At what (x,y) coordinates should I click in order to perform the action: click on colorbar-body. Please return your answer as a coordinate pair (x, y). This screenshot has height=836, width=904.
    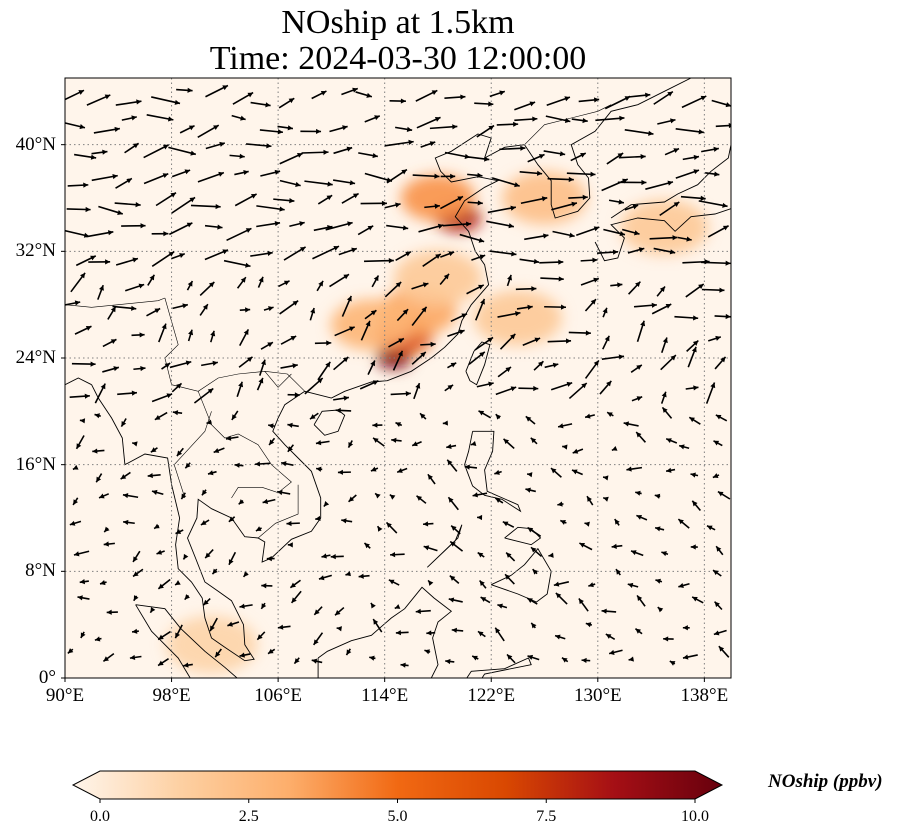
    Looking at the image, I should click on (397, 785).